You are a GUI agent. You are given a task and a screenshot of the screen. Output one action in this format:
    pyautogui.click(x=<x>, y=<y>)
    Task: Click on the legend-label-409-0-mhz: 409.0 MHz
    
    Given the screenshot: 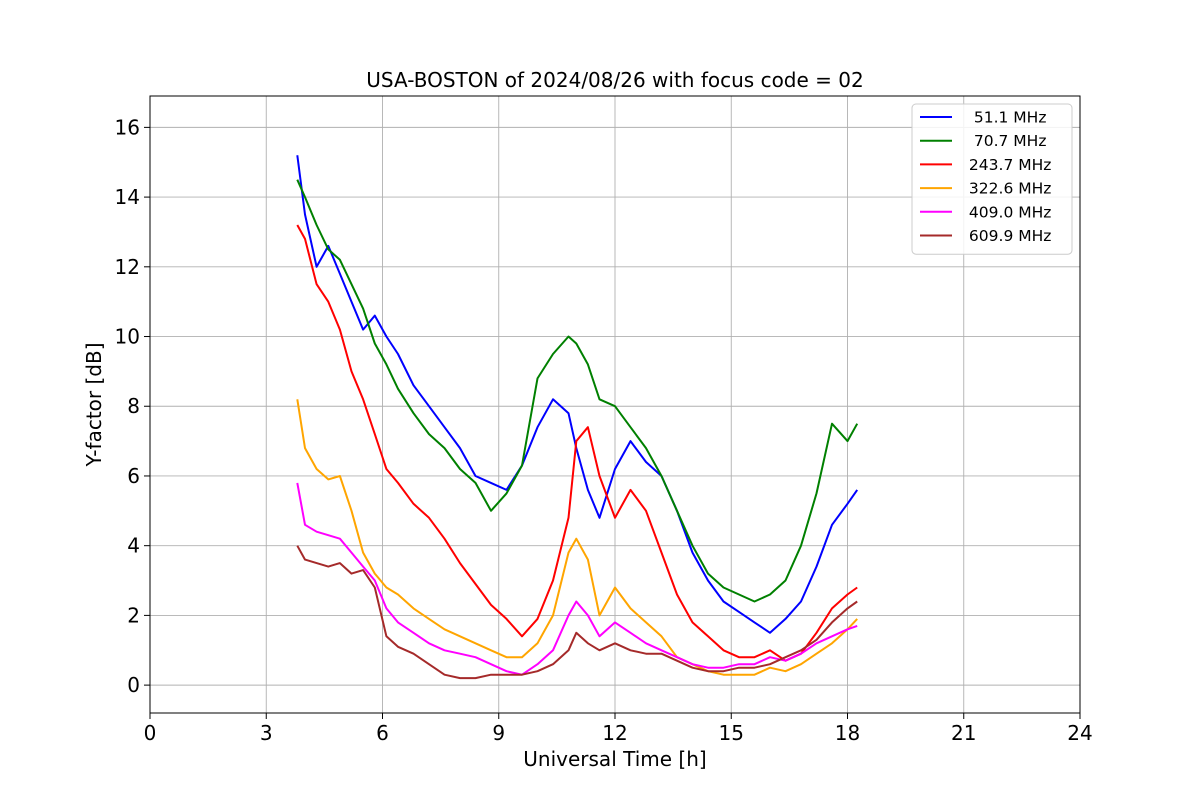 What is the action you would take?
    pyautogui.click(x=1007, y=212)
    